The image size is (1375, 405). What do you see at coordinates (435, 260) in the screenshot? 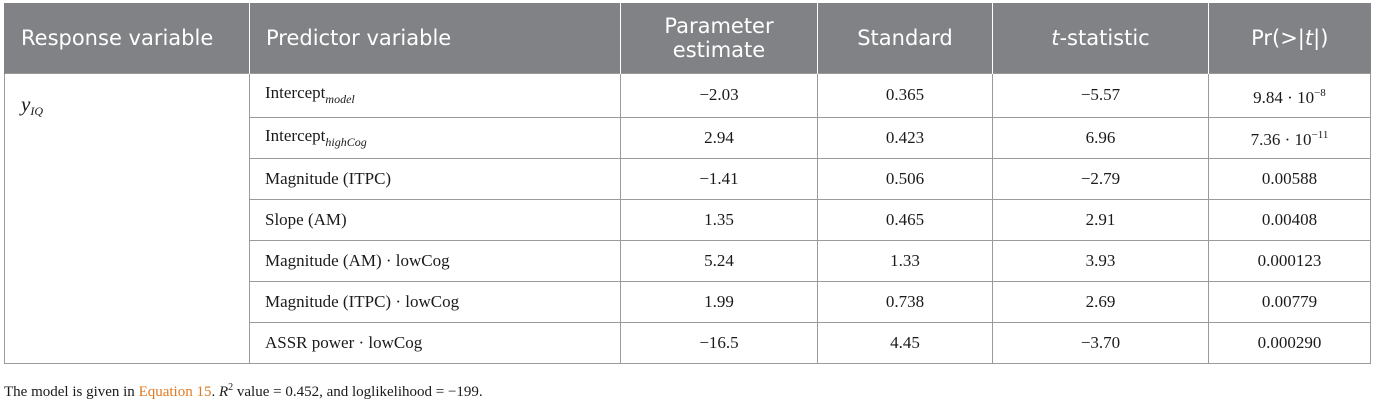
I see `predictor-cell: Magnitude (AM) · lowCog` at bounding box center [435, 260].